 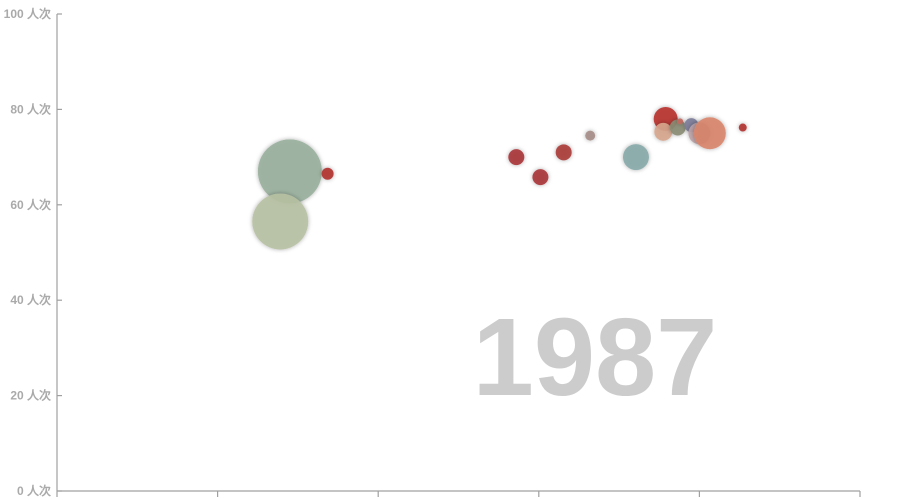 I want to click on y-tick-label: 100 人次, so click(x=27, y=13).